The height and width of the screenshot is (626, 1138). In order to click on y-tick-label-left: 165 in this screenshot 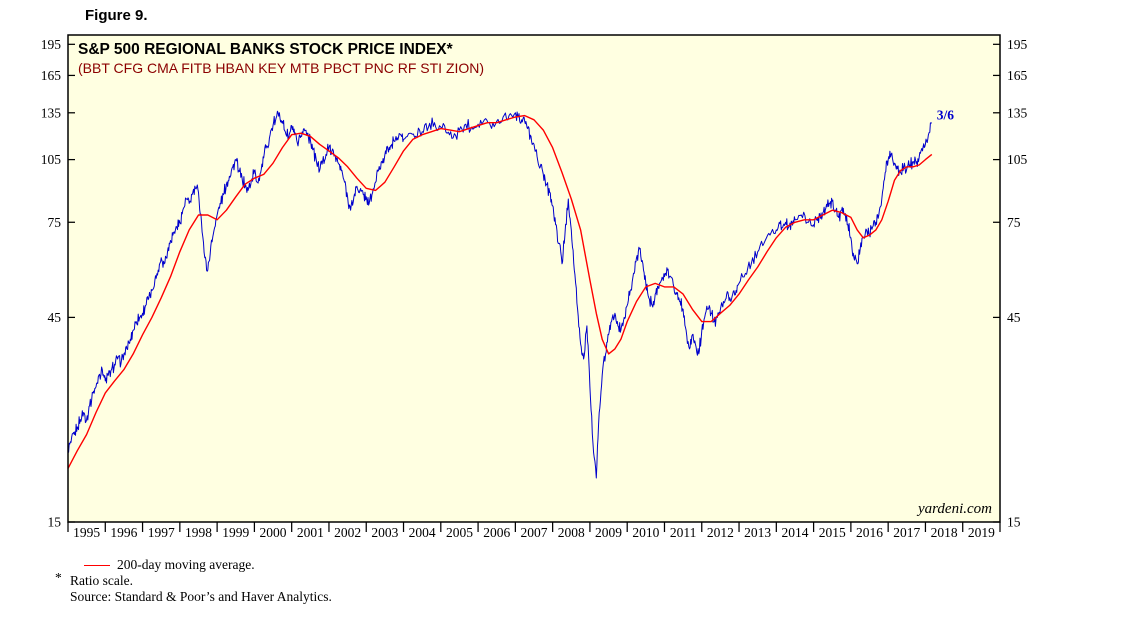, I will do `click(51, 75)`.